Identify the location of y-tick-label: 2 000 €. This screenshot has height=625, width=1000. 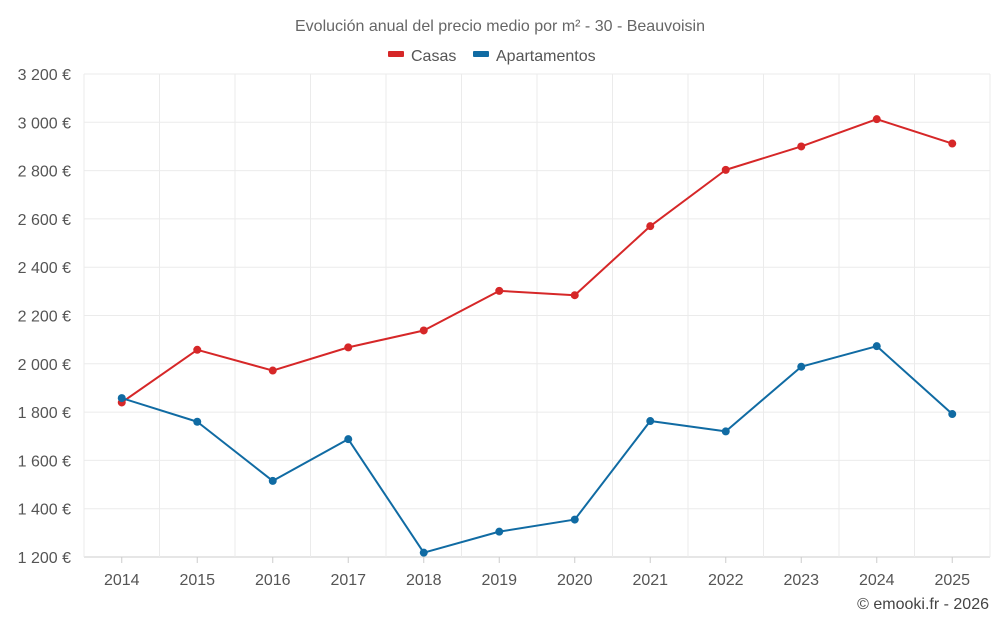
(44, 365).